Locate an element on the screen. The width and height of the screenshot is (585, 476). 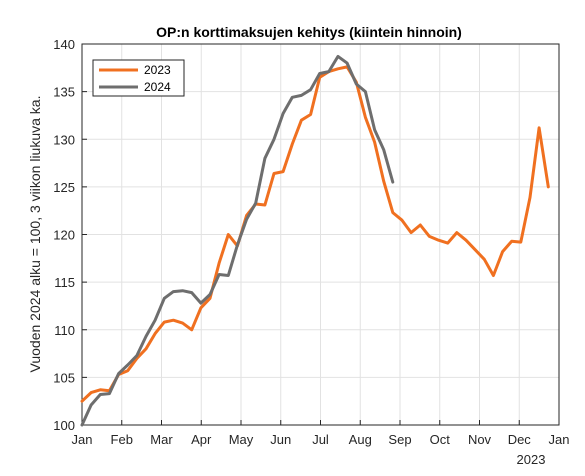
y-tick-label: 125 is located at coordinates (64, 187).